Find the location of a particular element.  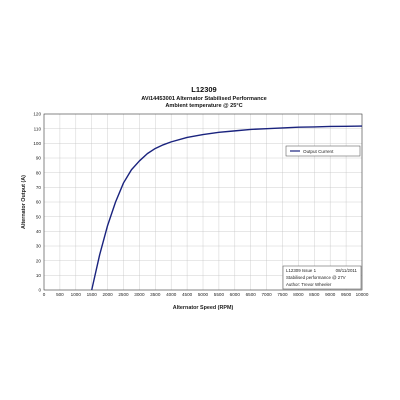

x-tick-label: 5500 is located at coordinates (219, 294).